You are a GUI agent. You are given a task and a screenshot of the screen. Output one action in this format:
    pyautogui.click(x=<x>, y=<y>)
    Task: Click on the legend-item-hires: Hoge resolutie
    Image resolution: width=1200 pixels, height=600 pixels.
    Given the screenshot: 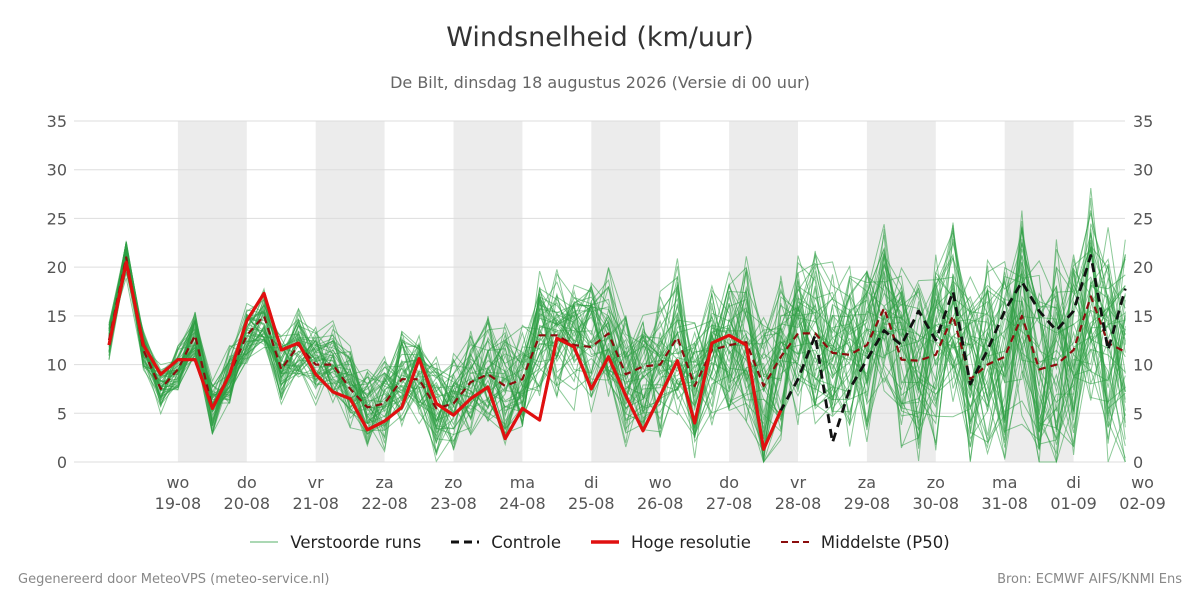 What is the action you would take?
    pyautogui.click(x=670, y=542)
    